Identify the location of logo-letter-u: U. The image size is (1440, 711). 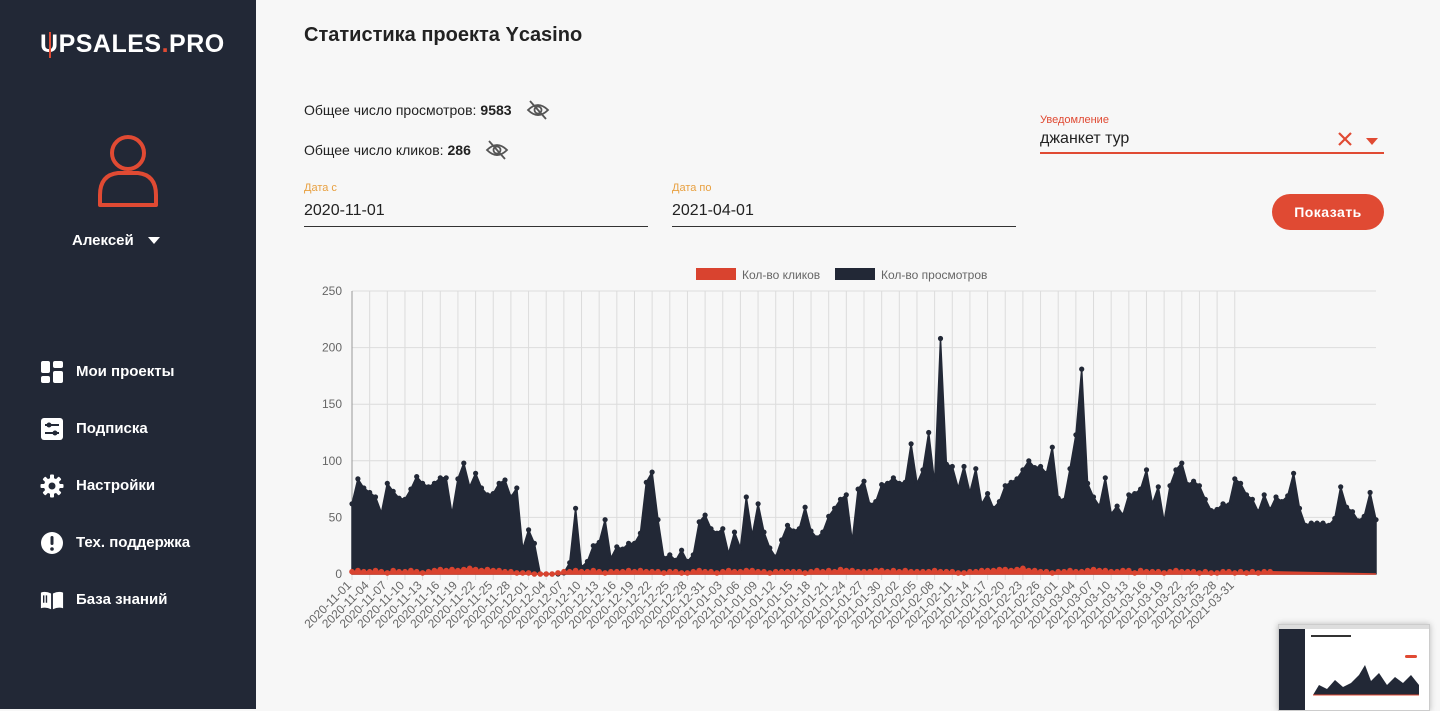
(49, 44).